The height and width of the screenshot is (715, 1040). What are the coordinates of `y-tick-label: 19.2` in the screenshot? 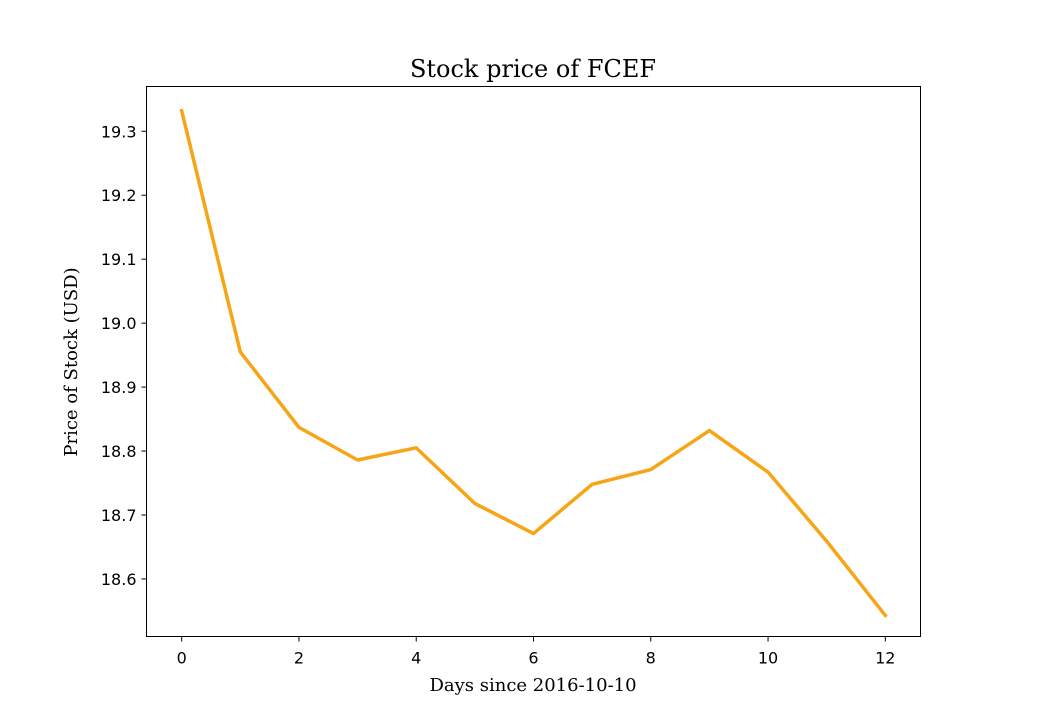 It's located at (119, 195).